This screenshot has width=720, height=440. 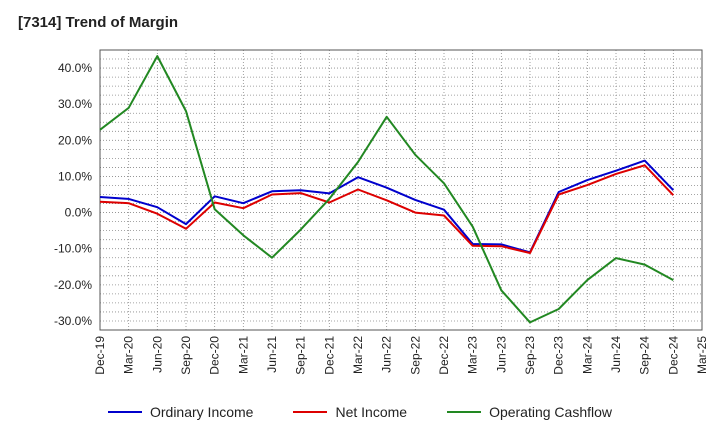 What do you see at coordinates (473, 355) in the screenshot?
I see `x-tick-label: Mar-23` at bounding box center [473, 355].